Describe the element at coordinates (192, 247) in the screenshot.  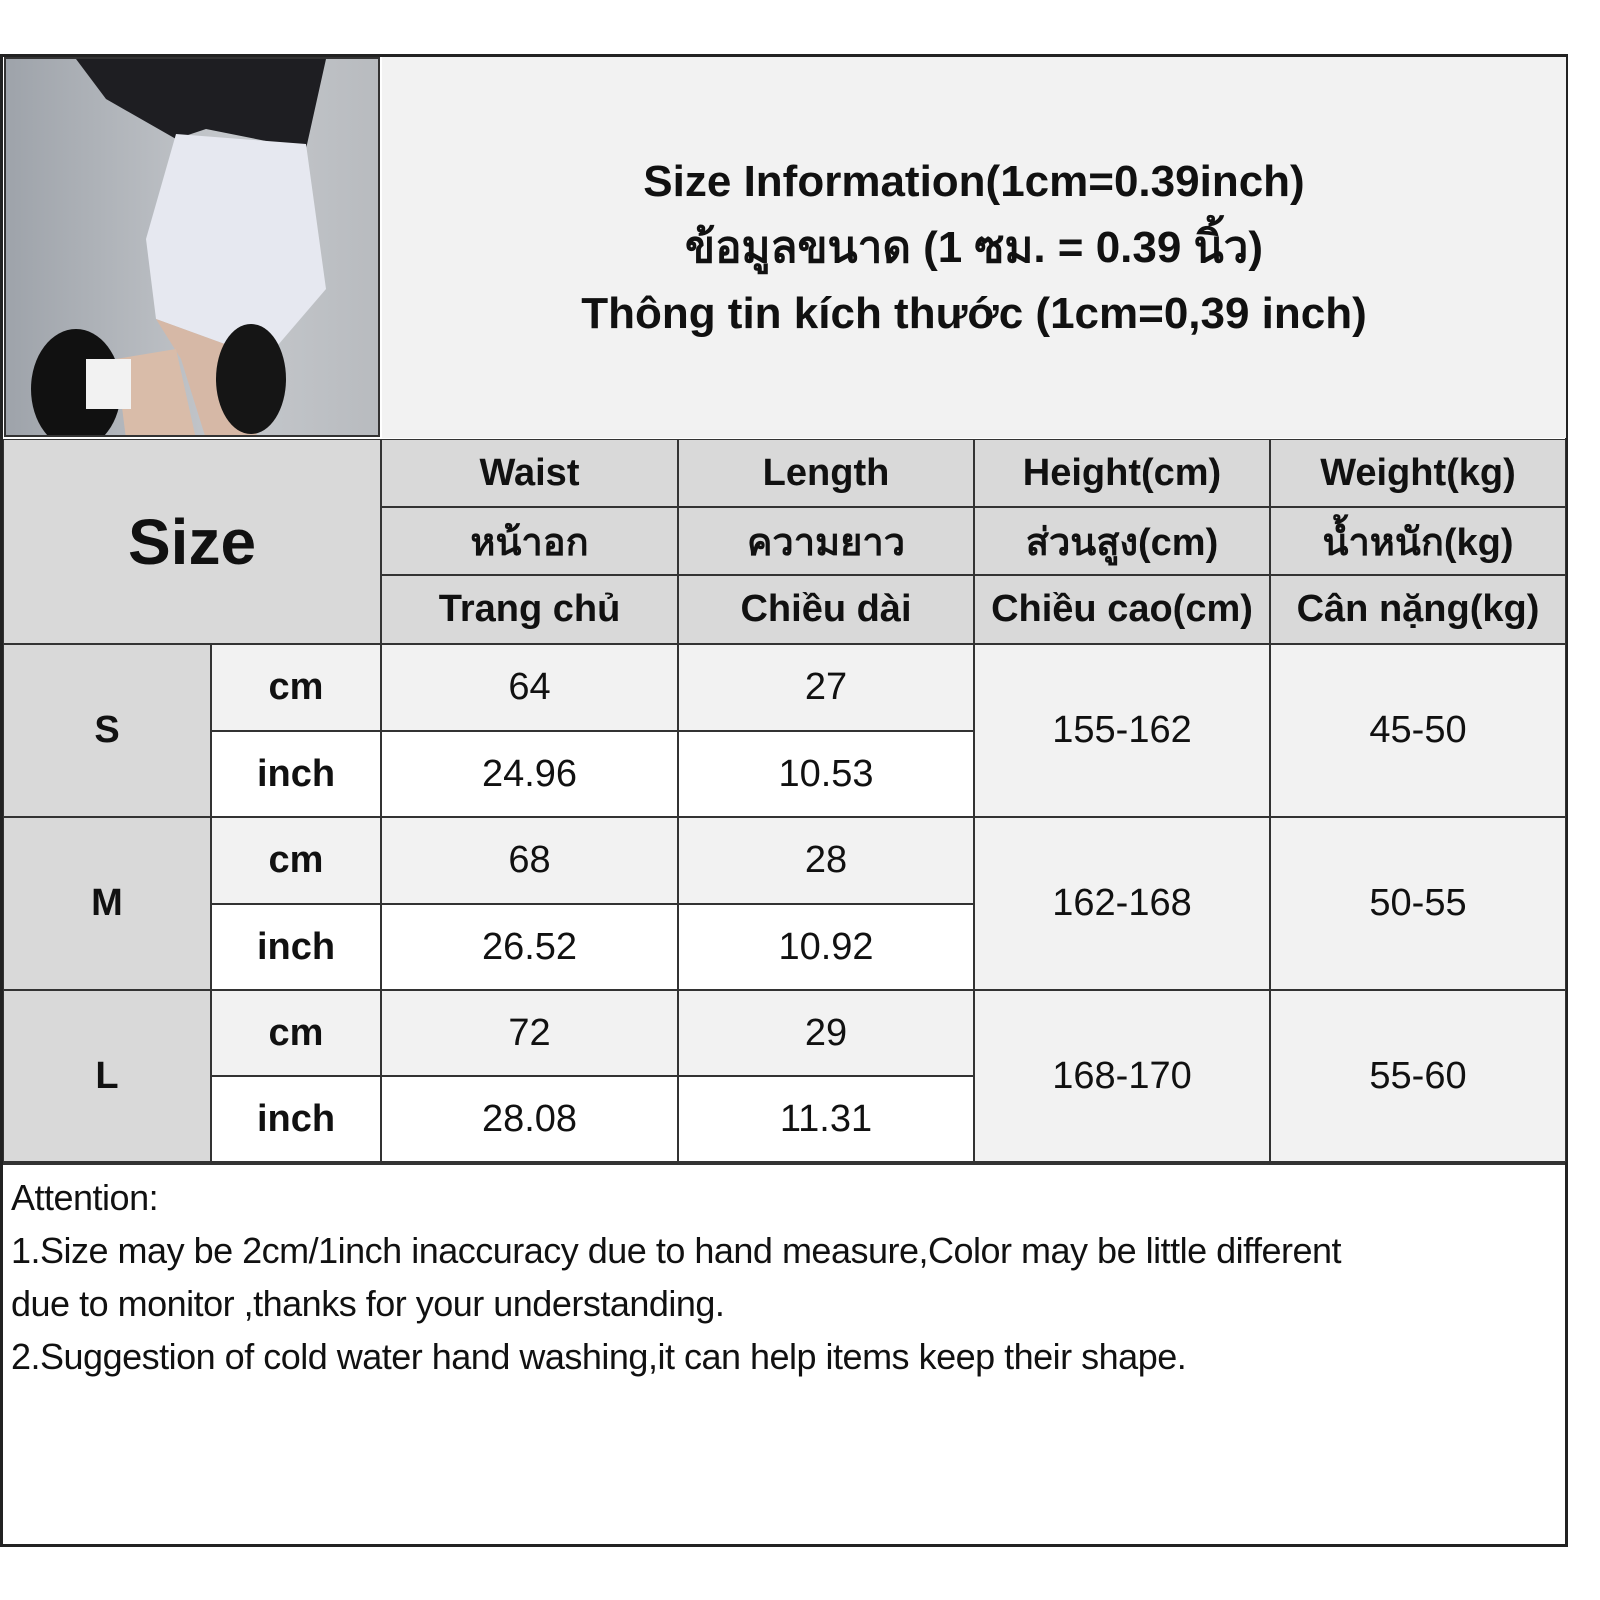
I see `product-photo` at that location.